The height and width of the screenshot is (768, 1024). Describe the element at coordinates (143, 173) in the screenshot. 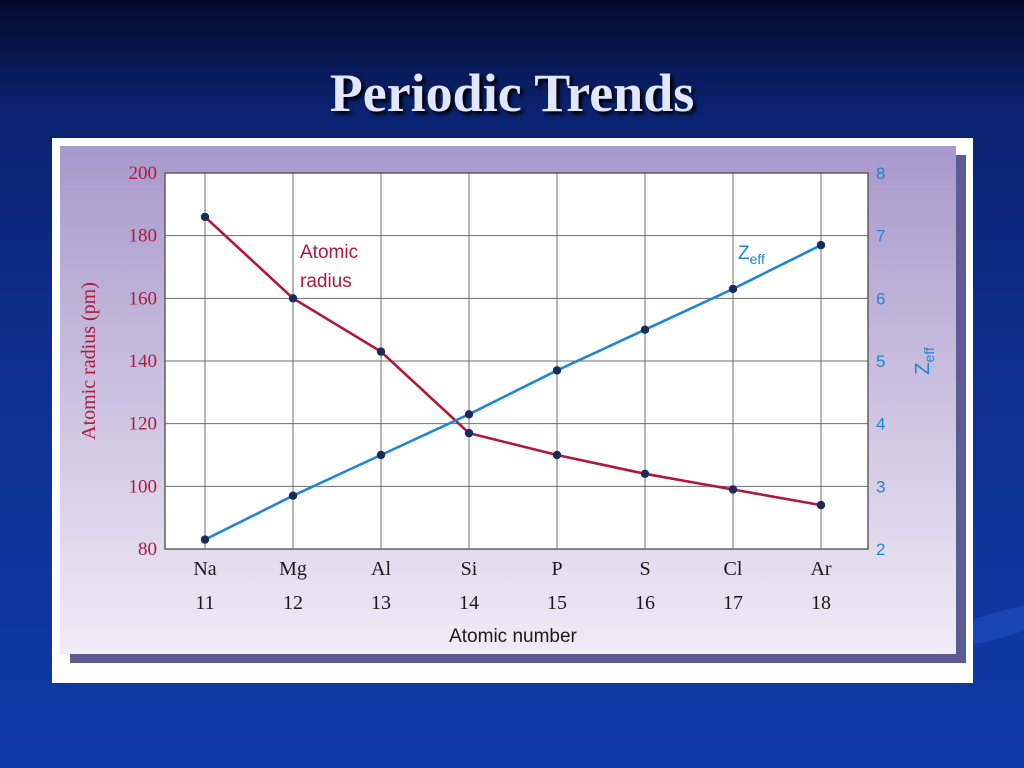

I see `y-tick-left: 200` at that location.